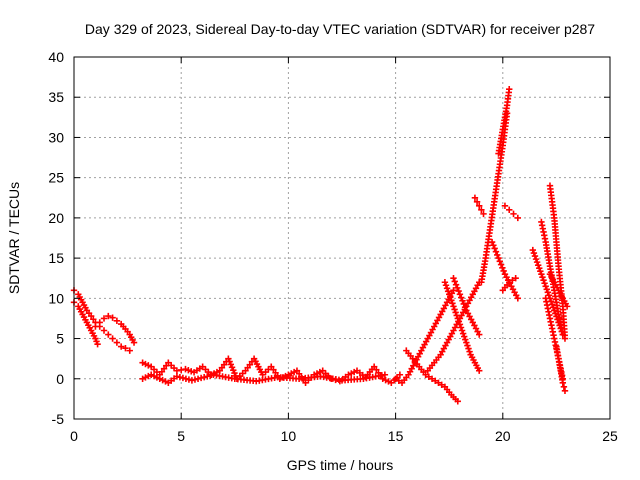 The height and width of the screenshot is (480, 640). What do you see at coordinates (56, 137) in the screenshot?
I see `y-tick-label: 30` at bounding box center [56, 137].